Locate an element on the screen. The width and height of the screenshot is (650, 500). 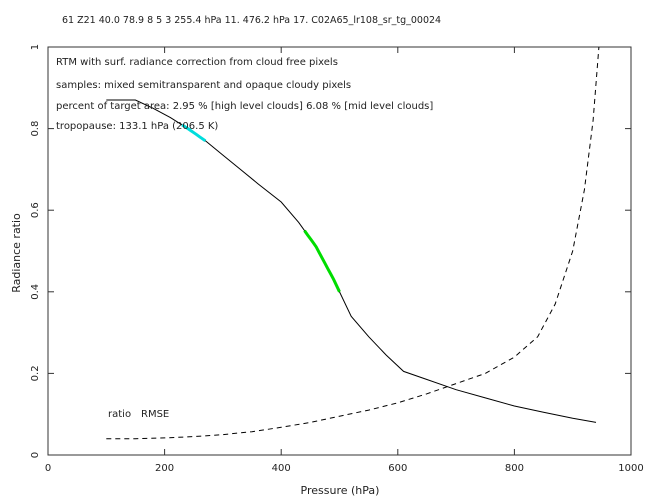
y-tick-label: 0.2 is located at coordinates (35, 373).